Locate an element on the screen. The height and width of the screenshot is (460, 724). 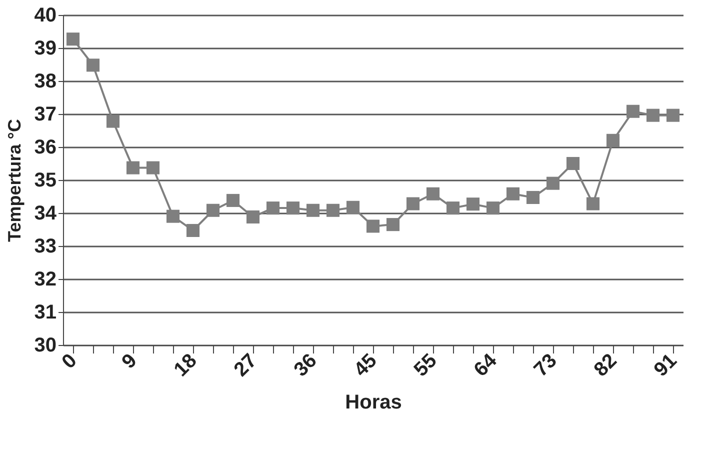
y-axis-title: Tempertura °C is located at coordinates (14, 180).